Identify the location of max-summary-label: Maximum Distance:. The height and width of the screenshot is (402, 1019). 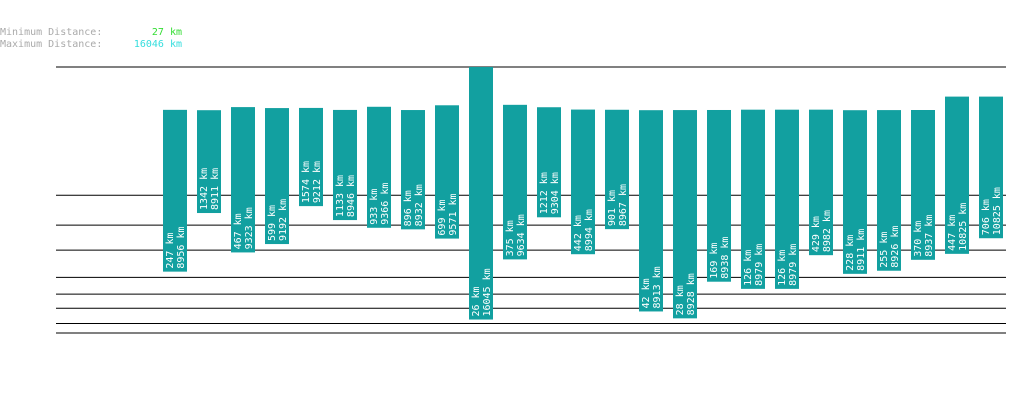
(51, 44).